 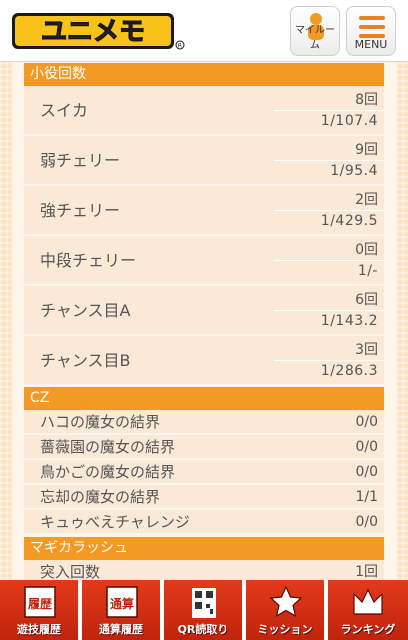 I want to click on stat-ratio: 1/429.5, so click(x=349, y=221).